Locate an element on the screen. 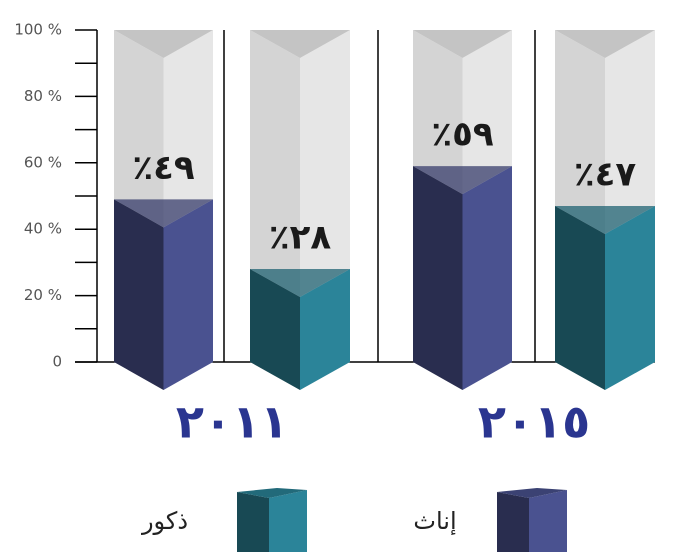 This screenshot has height=552, width=676. y-tick-label: 80 % is located at coordinates (43, 96).